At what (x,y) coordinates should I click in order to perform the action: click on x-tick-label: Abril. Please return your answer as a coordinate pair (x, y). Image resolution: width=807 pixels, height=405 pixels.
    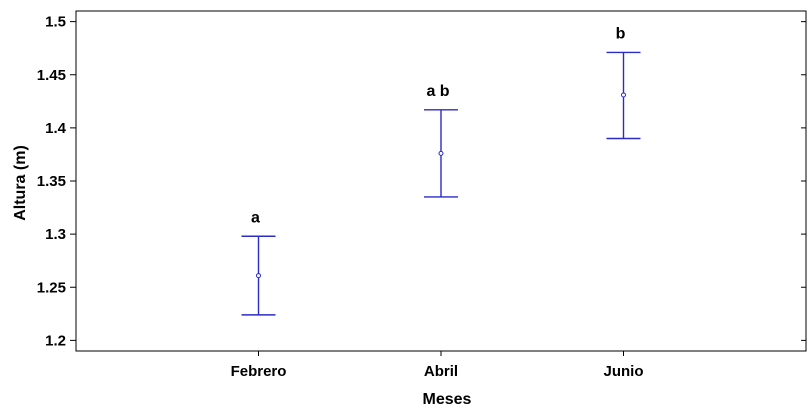
    Looking at the image, I should click on (441, 371).